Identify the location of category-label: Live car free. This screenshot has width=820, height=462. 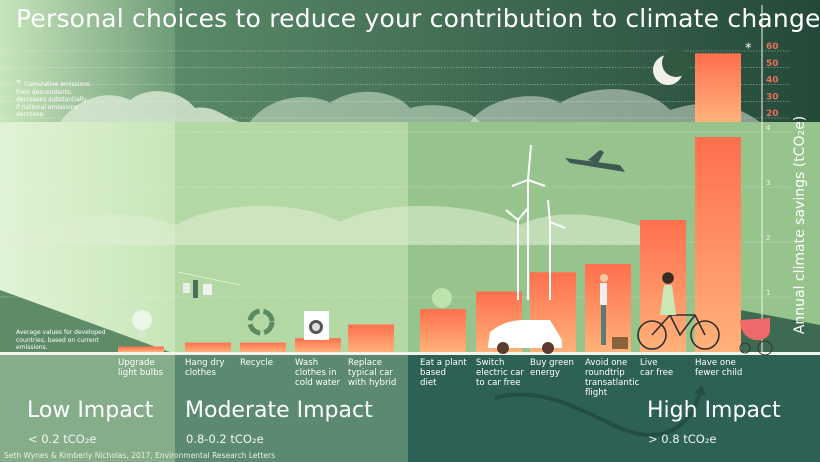
(657, 368).